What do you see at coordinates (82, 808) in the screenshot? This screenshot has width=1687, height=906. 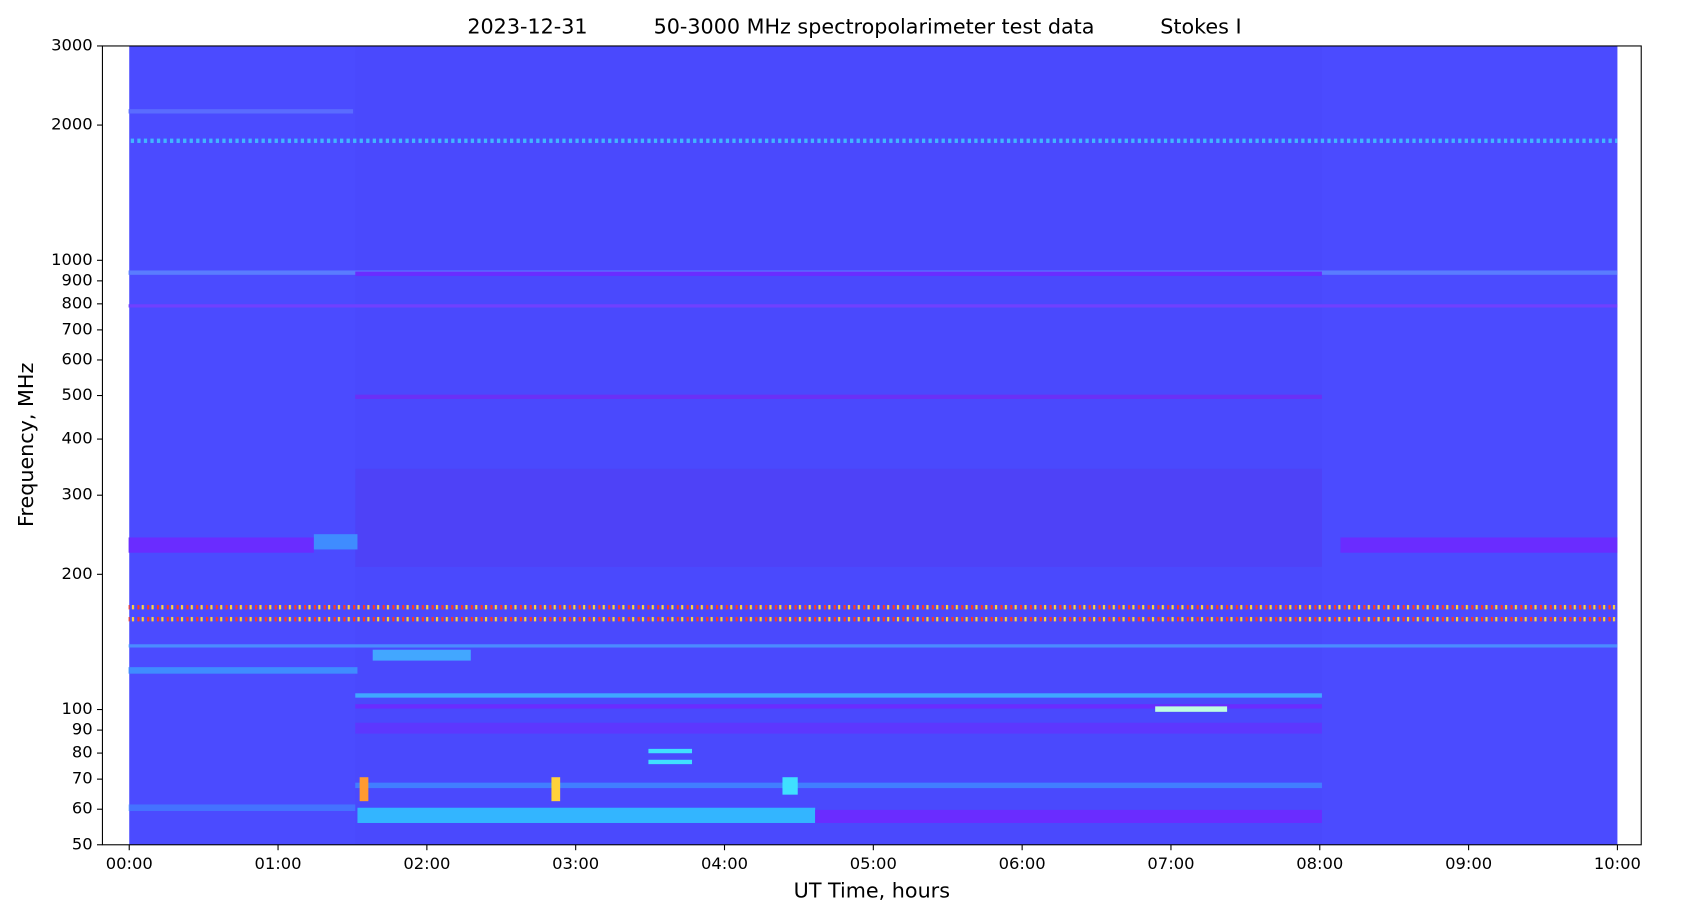 I see `y-tick-label: 60` at bounding box center [82, 808].